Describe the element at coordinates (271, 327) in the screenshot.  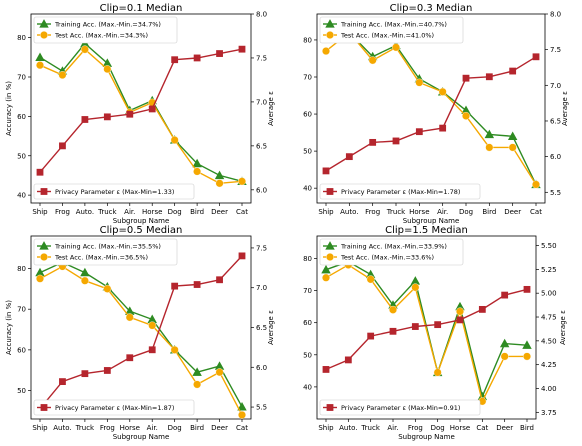
I see `y2-axis-label: Average ε` at that location.